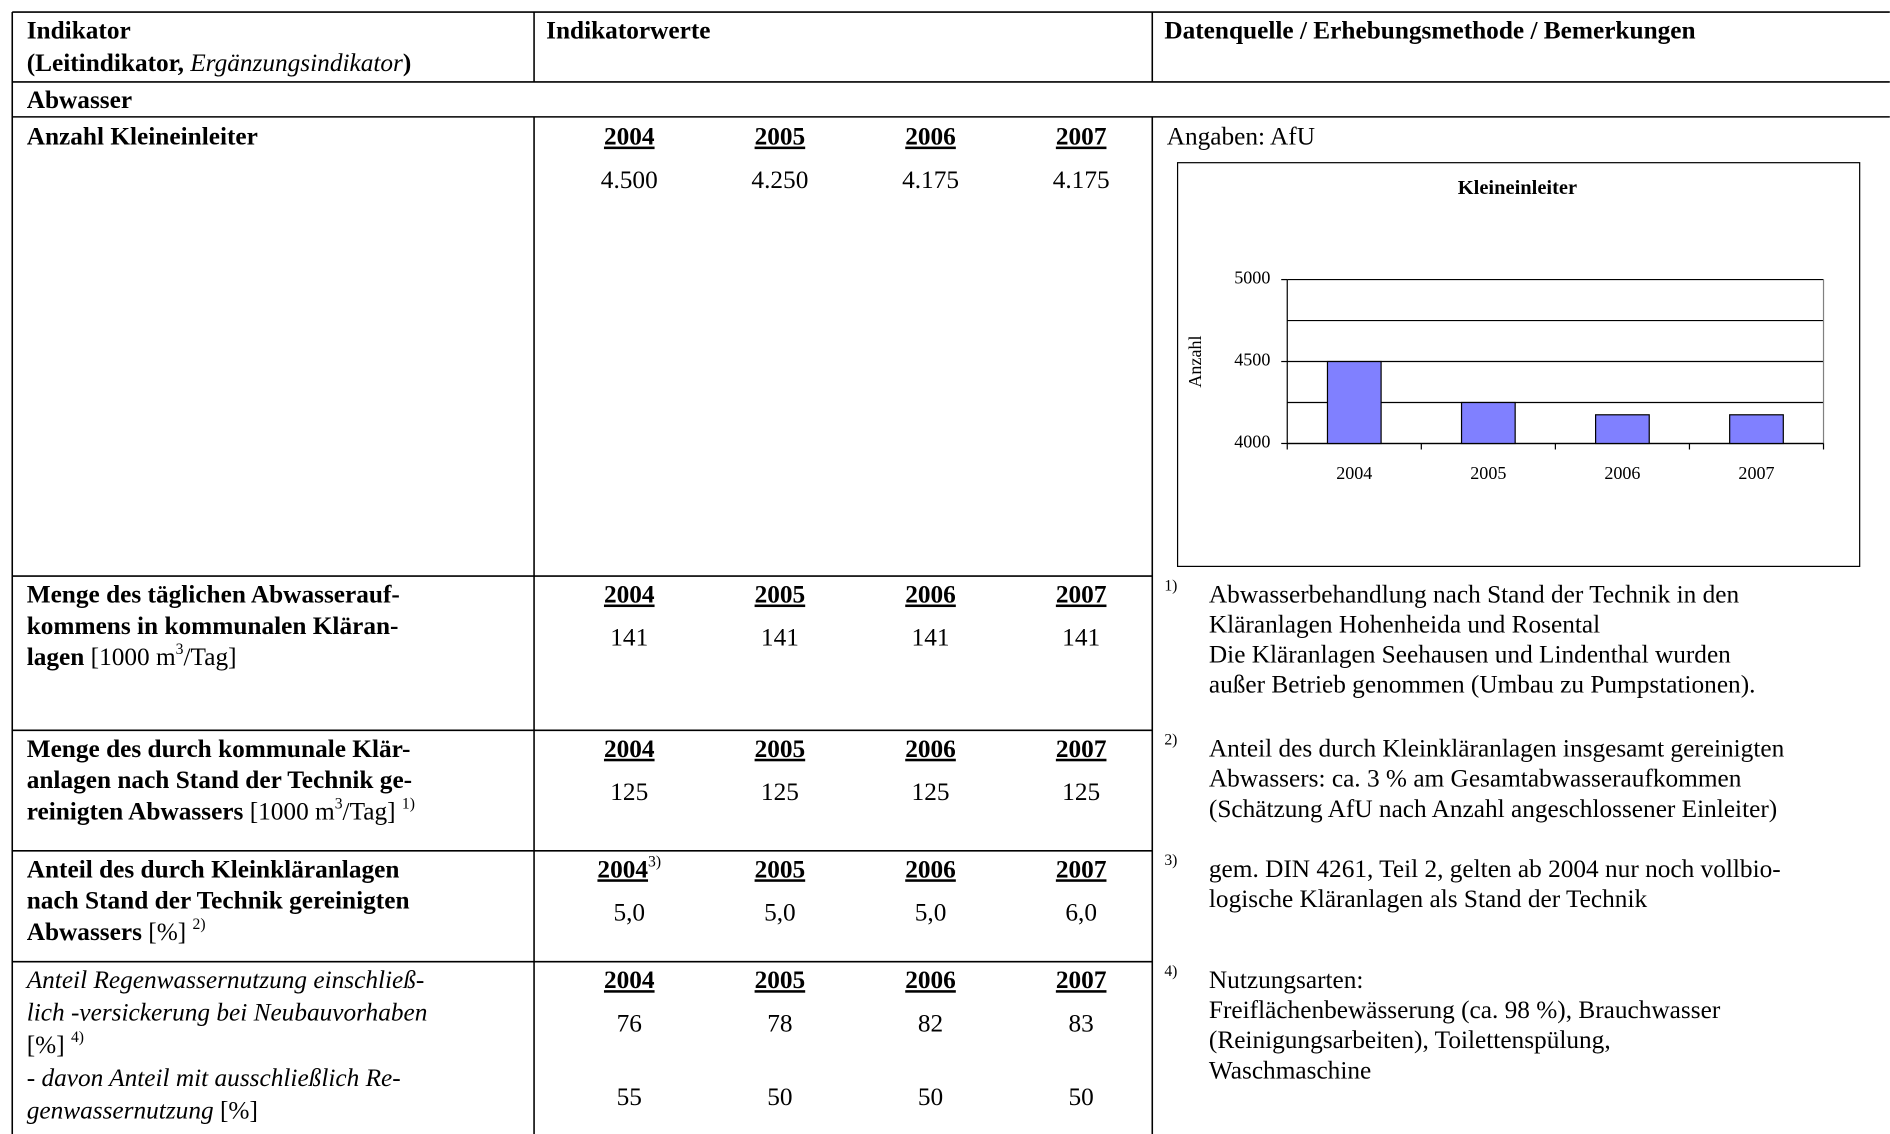  I want to click on y-tick-label: 4500, so click(1252, 360).